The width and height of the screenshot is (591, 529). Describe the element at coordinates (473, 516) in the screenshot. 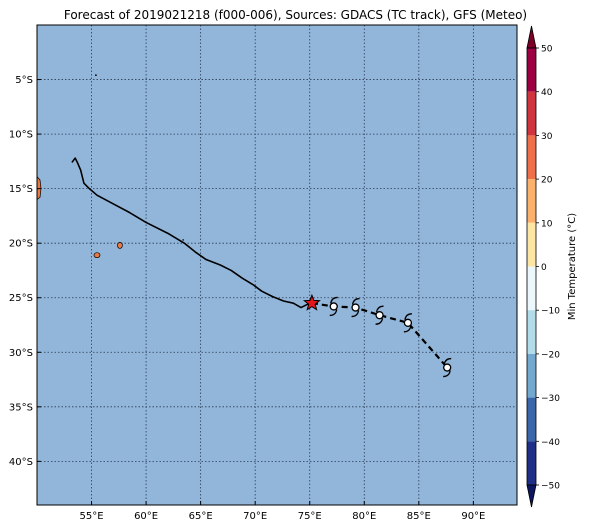

I see `lon-tick-label: 90°E` at that location.